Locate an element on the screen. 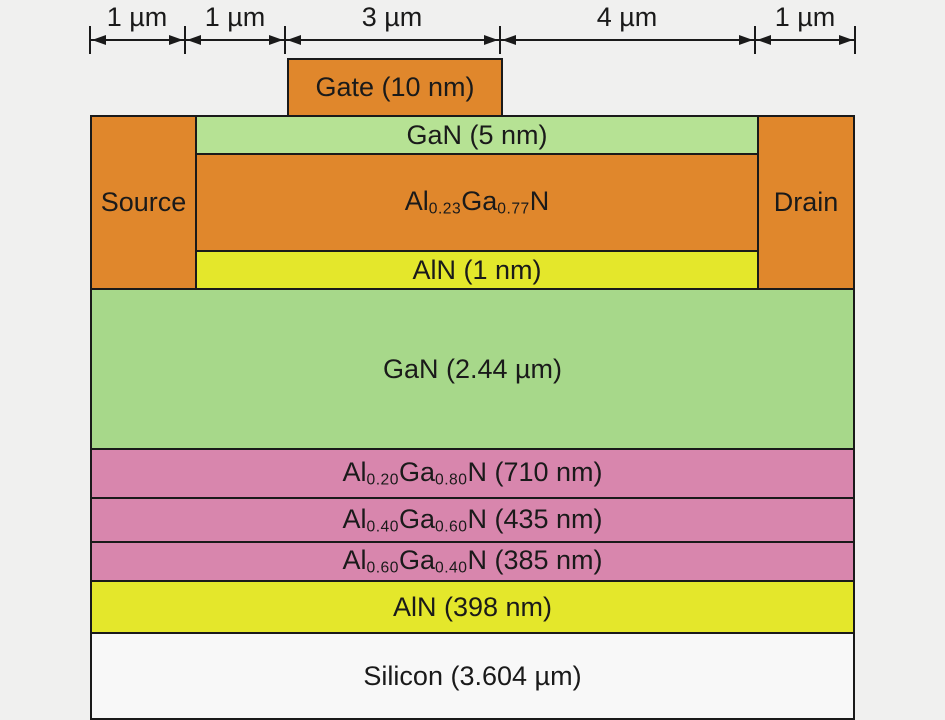 The width and height of the screenshot is (945, 720). layer-label: Al0.40Ga0.60N (435 nm) is located at coordinates (472, 520).